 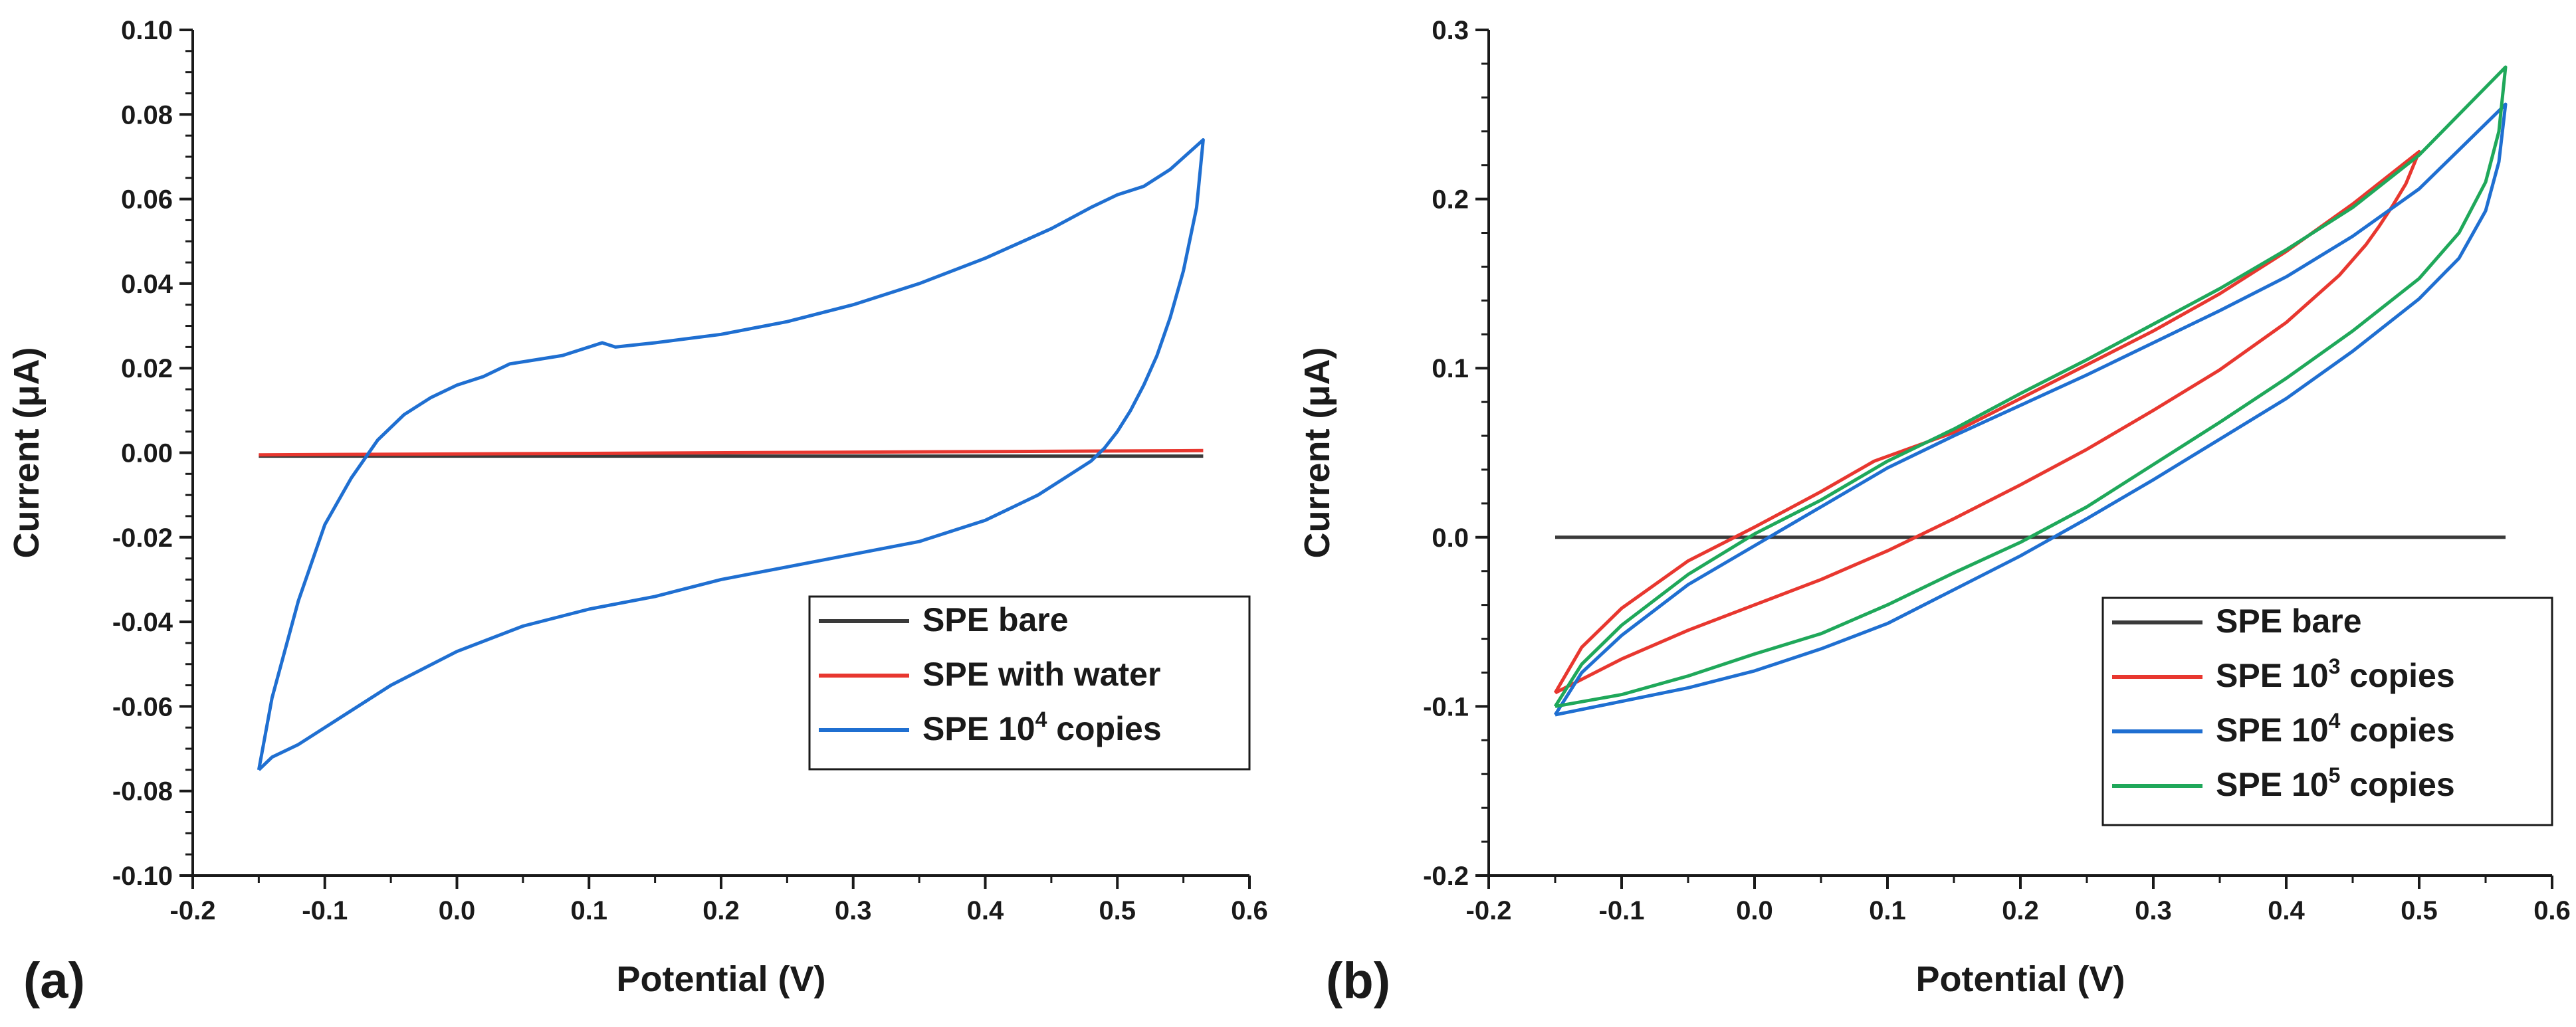 What do you see at coordinates (142, 876) in the screenshot?
I see `y-tick-label: -0.10` at bounding box center [142, 876].